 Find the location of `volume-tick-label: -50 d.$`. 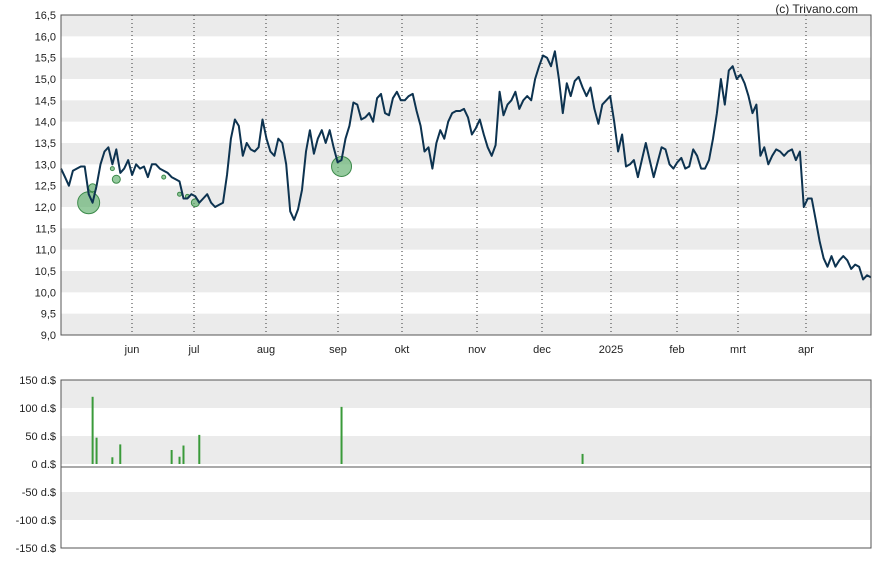

volume-tick-label: -50 d.$ is located at coordinates (39, 493).